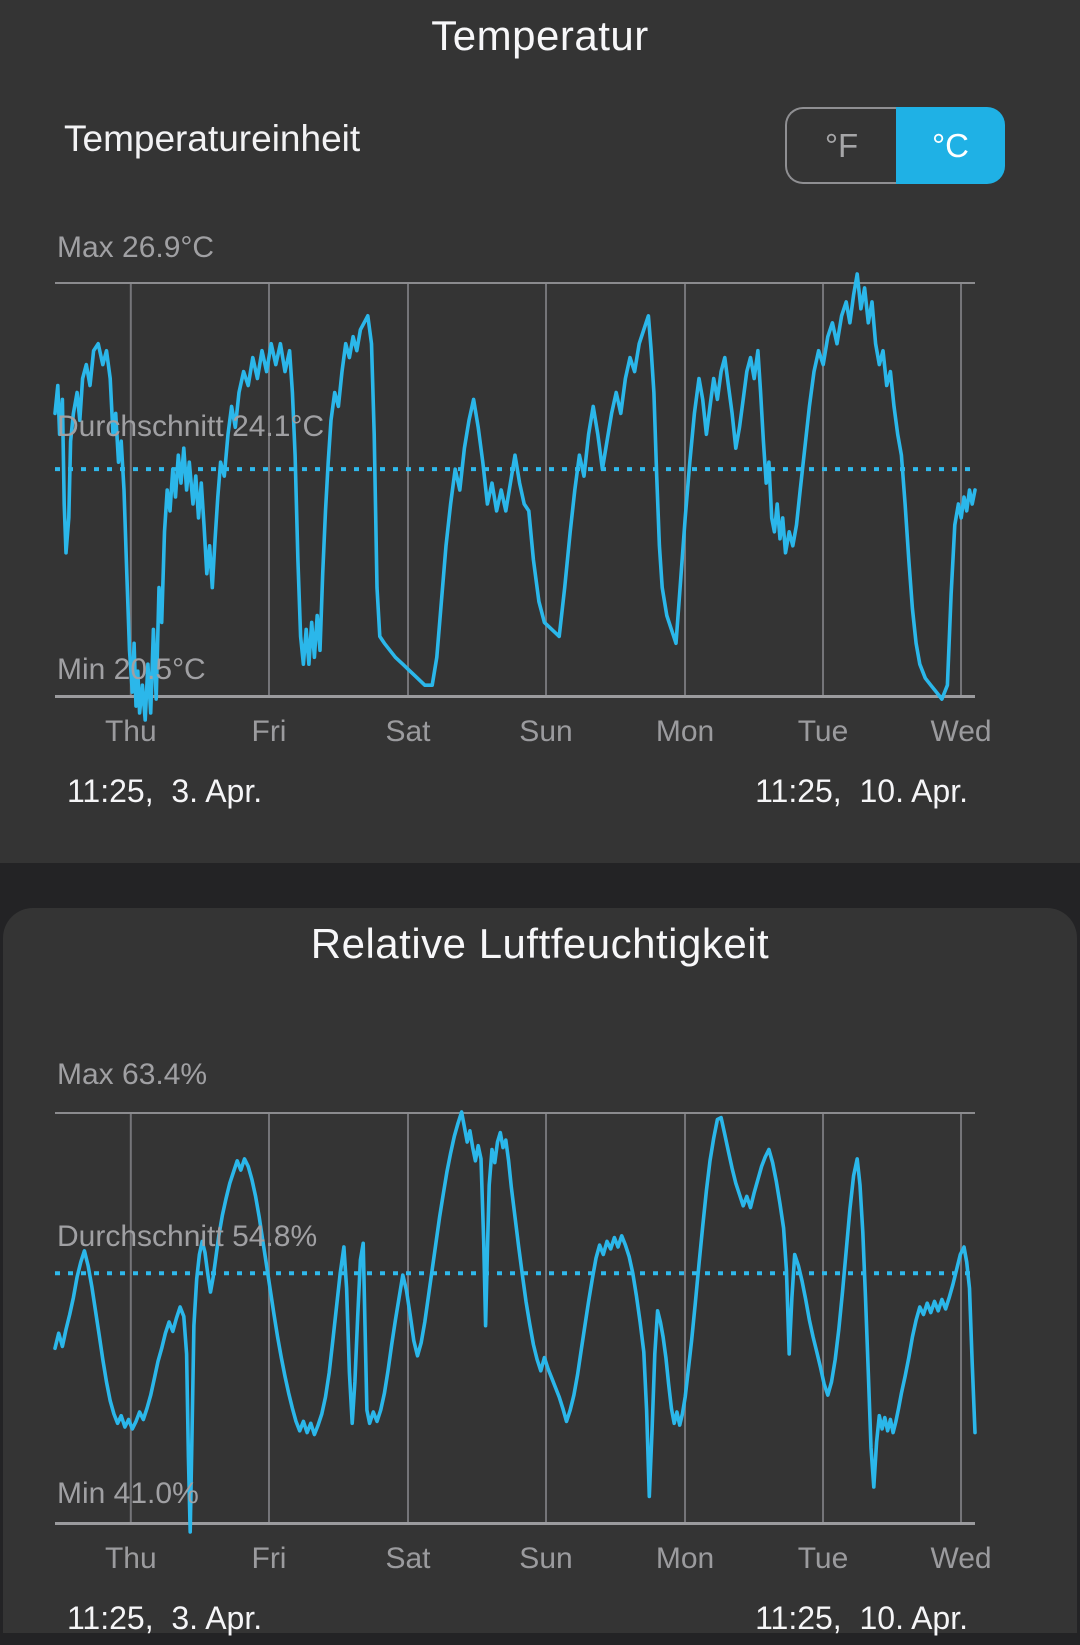 Image resolution: width=1080 pixels, height=1645 pixels. Describe the element at coordinates (861, 1618) in the screenshot. I see `humidity-end-timestamp: 11:25, 10. Apr.` at that location.